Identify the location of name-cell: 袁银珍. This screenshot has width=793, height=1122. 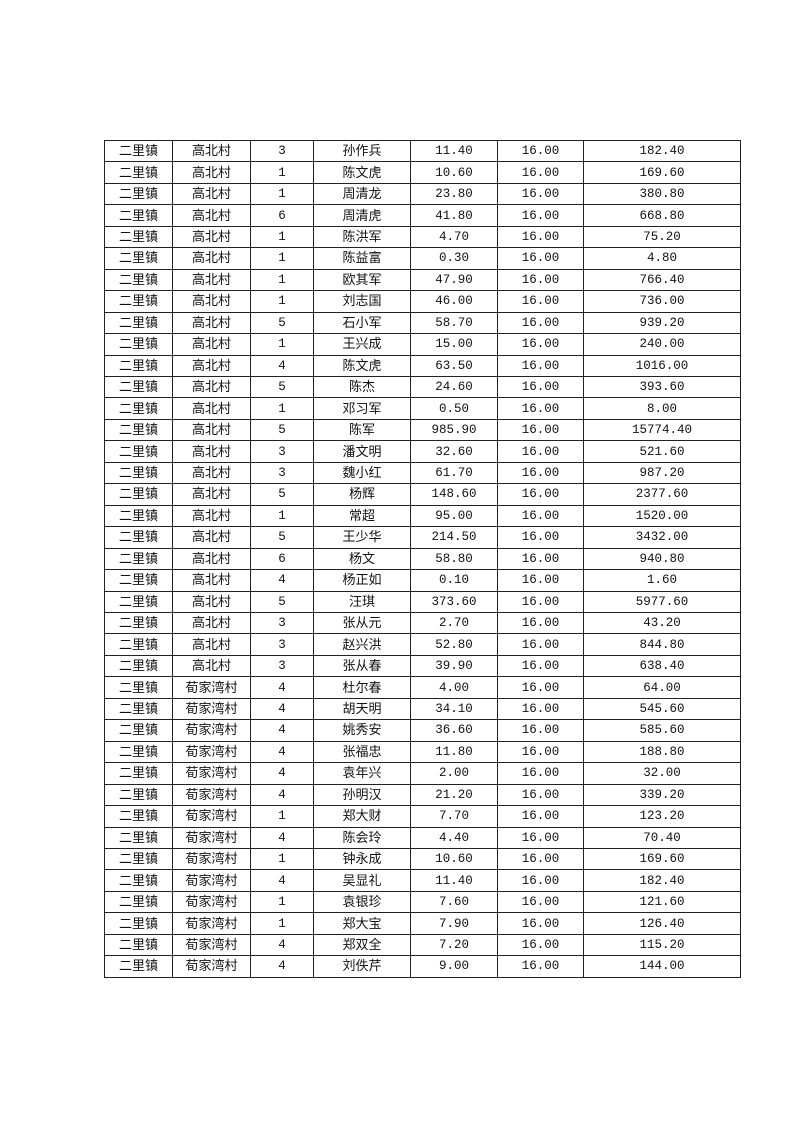
(362, 902).